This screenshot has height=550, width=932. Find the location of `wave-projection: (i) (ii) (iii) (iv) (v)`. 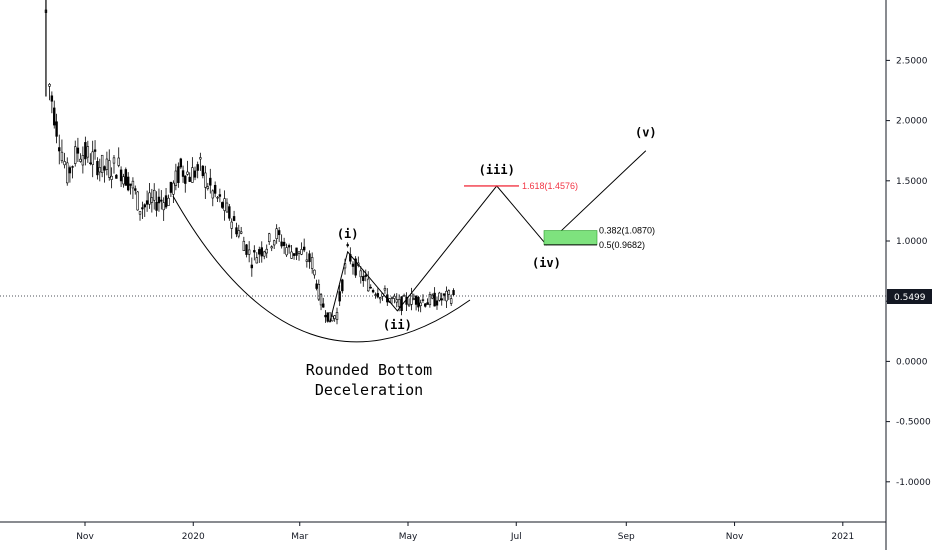

wave-projection: (i) (ii) (iii) (iv) (v) is located at coordinates (493, 229).